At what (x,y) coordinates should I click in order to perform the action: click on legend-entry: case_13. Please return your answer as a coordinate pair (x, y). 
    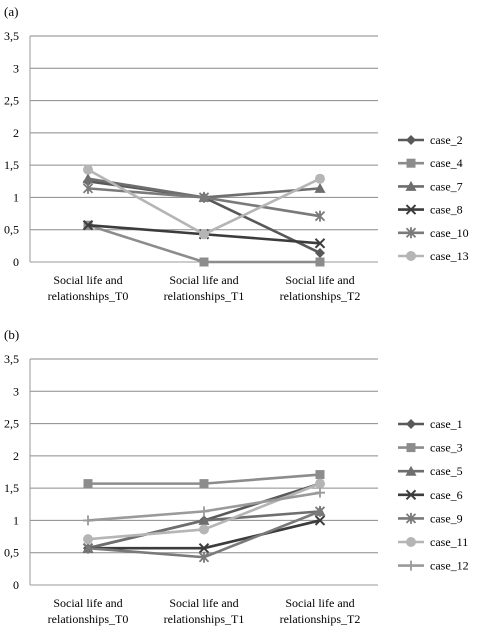
    Looking at the image, I should click on (449, 256).